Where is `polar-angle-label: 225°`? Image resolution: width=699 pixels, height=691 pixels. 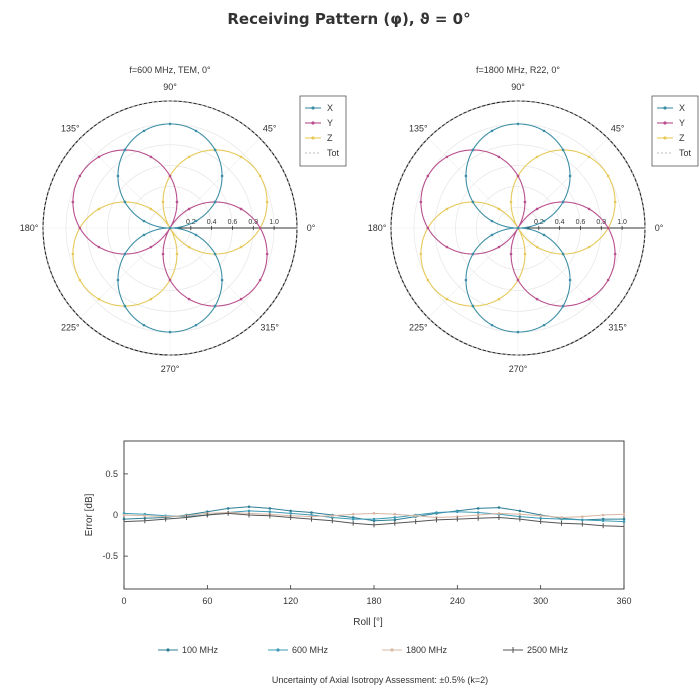 polar-angle-label: 225° is located at coordinates (418, 328).